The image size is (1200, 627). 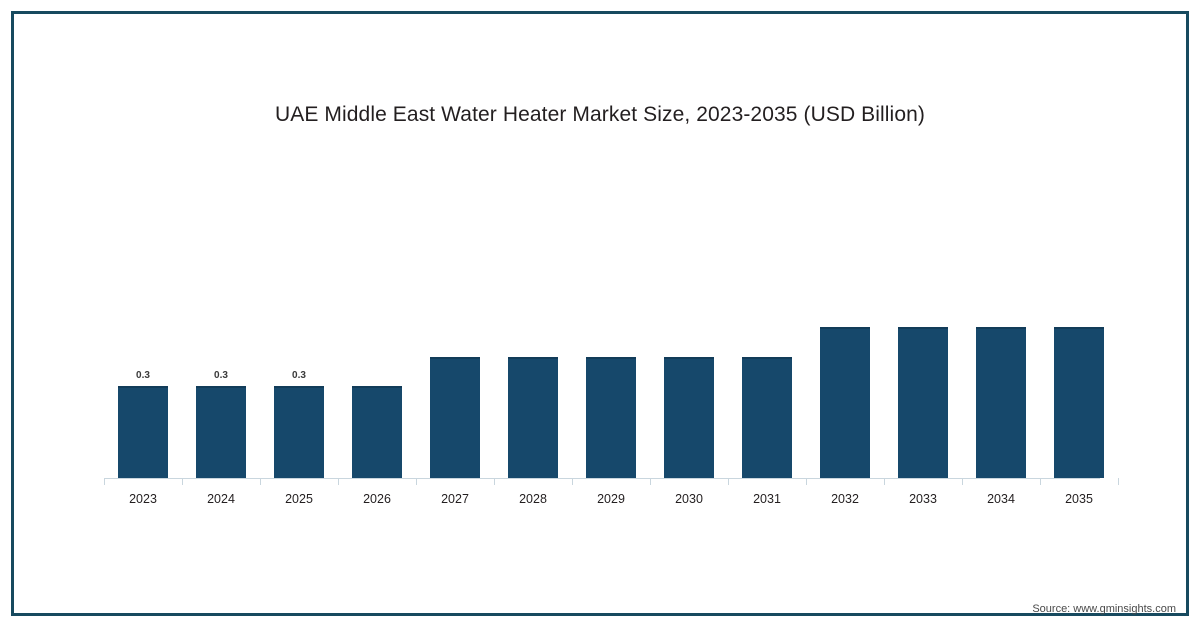 I want to click on bar-value-label-2023: 0.3, so click(x=143, y=375).